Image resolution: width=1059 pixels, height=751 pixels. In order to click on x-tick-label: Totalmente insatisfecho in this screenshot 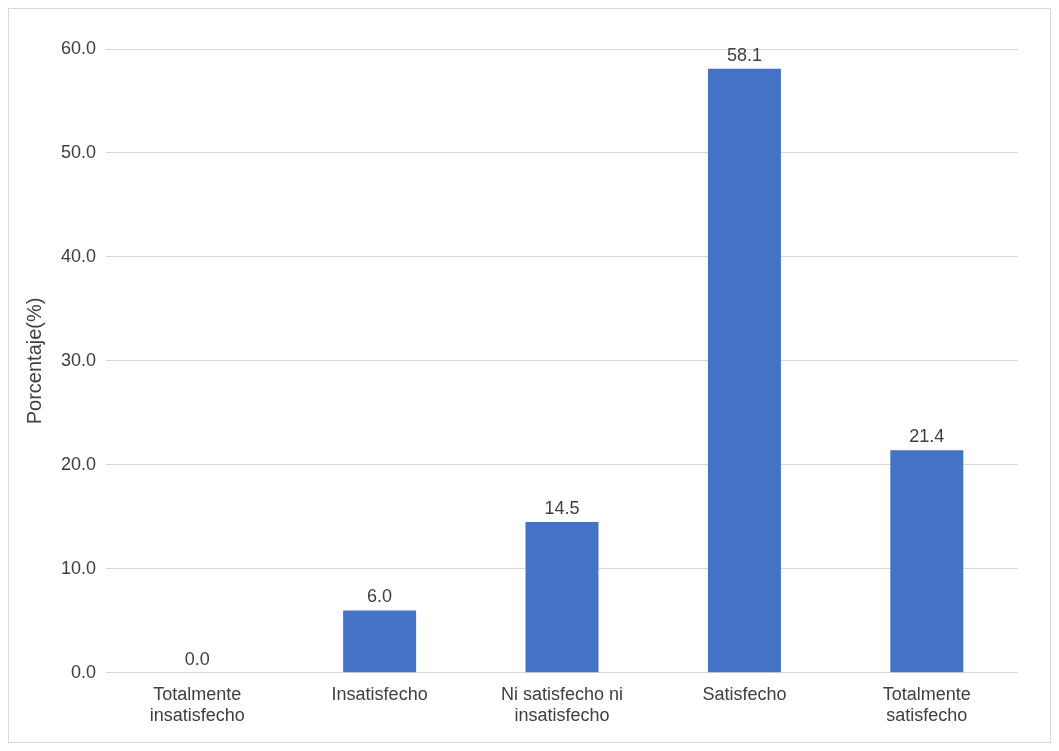, I will do `click(197, 704)`.